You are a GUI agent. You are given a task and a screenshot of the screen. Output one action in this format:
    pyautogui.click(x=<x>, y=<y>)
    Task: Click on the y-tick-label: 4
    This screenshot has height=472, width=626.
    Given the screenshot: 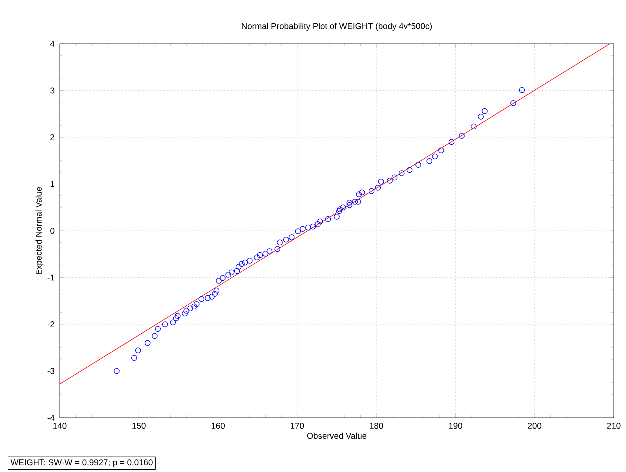 What is the action you would take?
    pyautogui.click(x=52, y=44)
    